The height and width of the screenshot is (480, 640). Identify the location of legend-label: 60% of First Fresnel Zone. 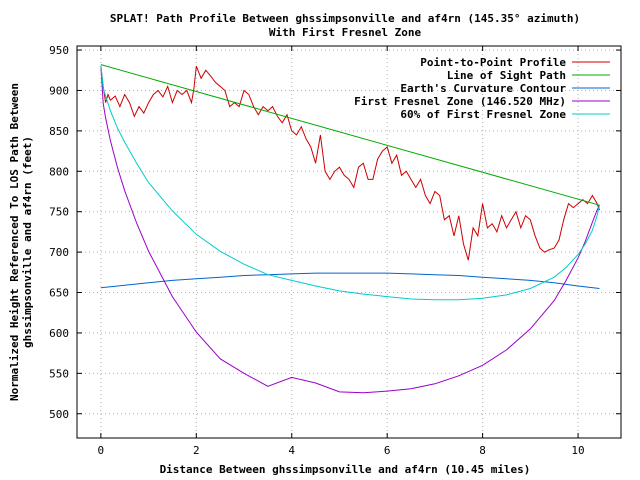
(483, 114).